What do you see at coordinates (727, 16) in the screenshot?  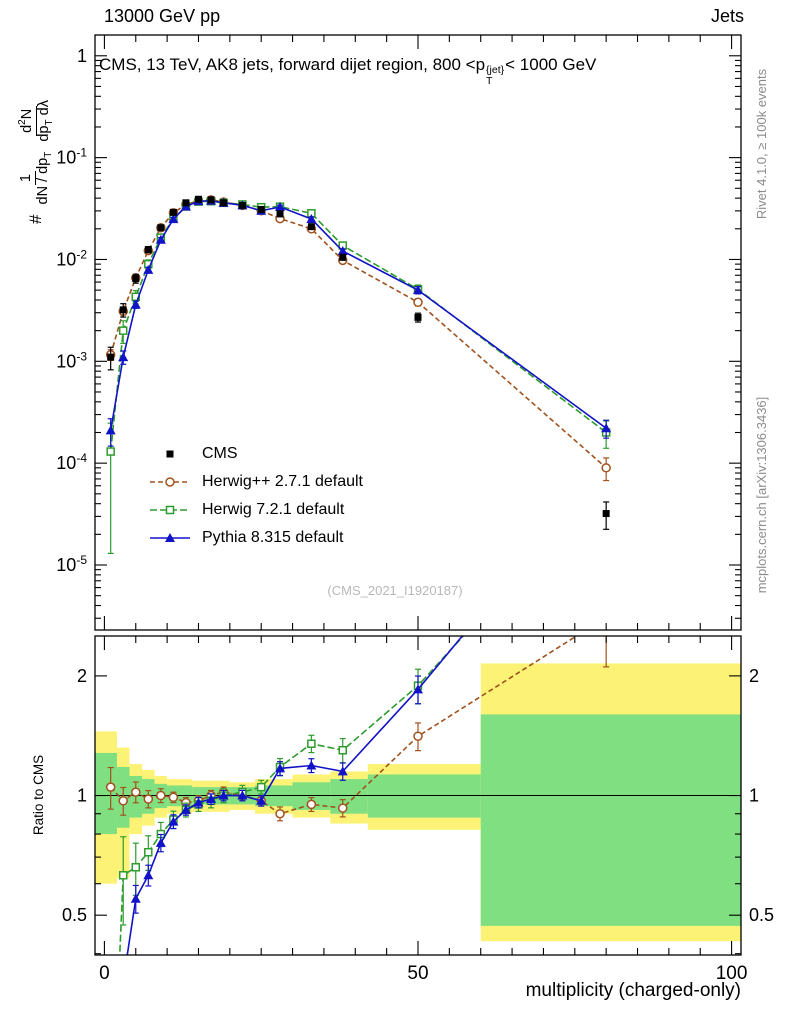 I see `analysis-type-label: Jets` at bounding box center [727, 16].